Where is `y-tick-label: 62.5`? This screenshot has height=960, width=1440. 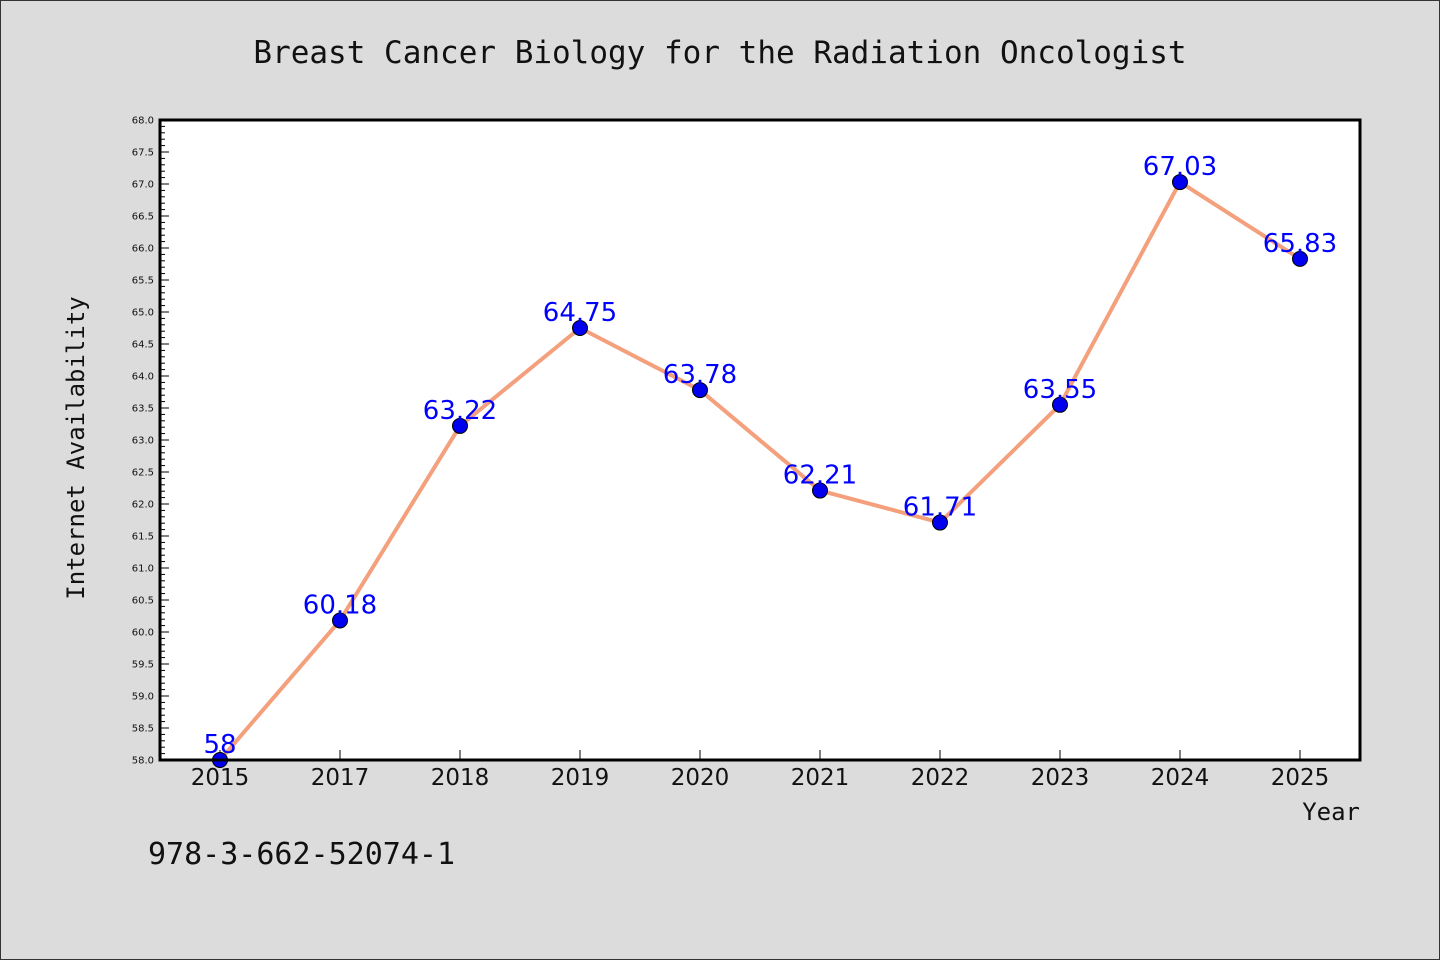 y-tick-label: 62.5 is located at coordinates (143, 473).